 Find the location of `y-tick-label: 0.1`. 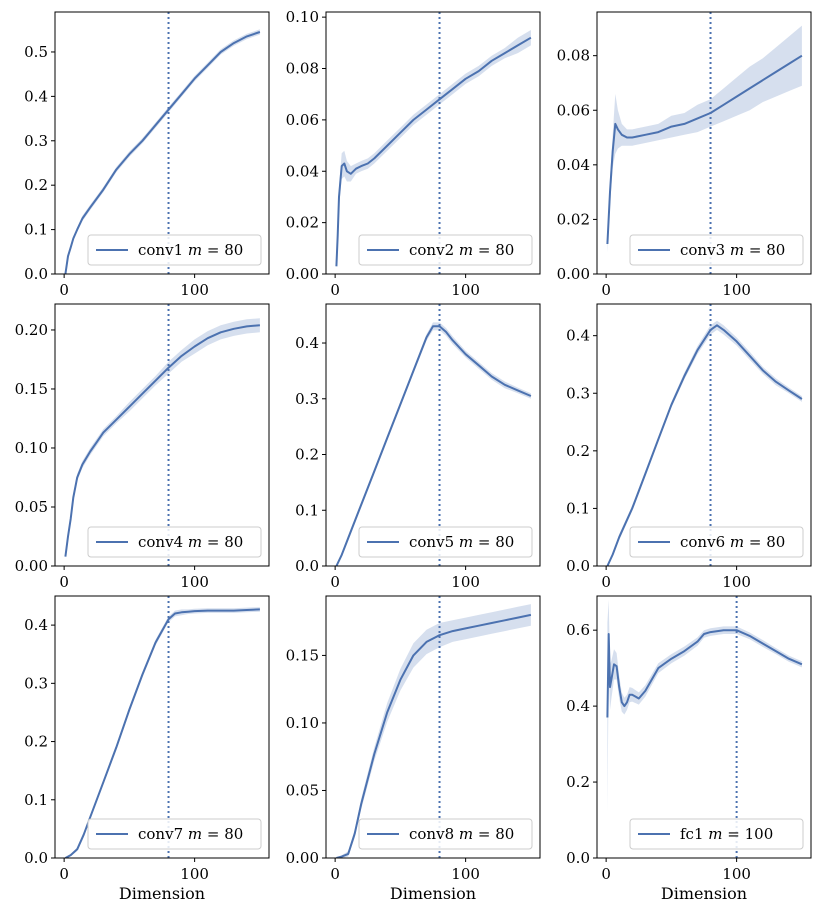

y-tick-label: 0.1 is located at coordinates (36, 230).